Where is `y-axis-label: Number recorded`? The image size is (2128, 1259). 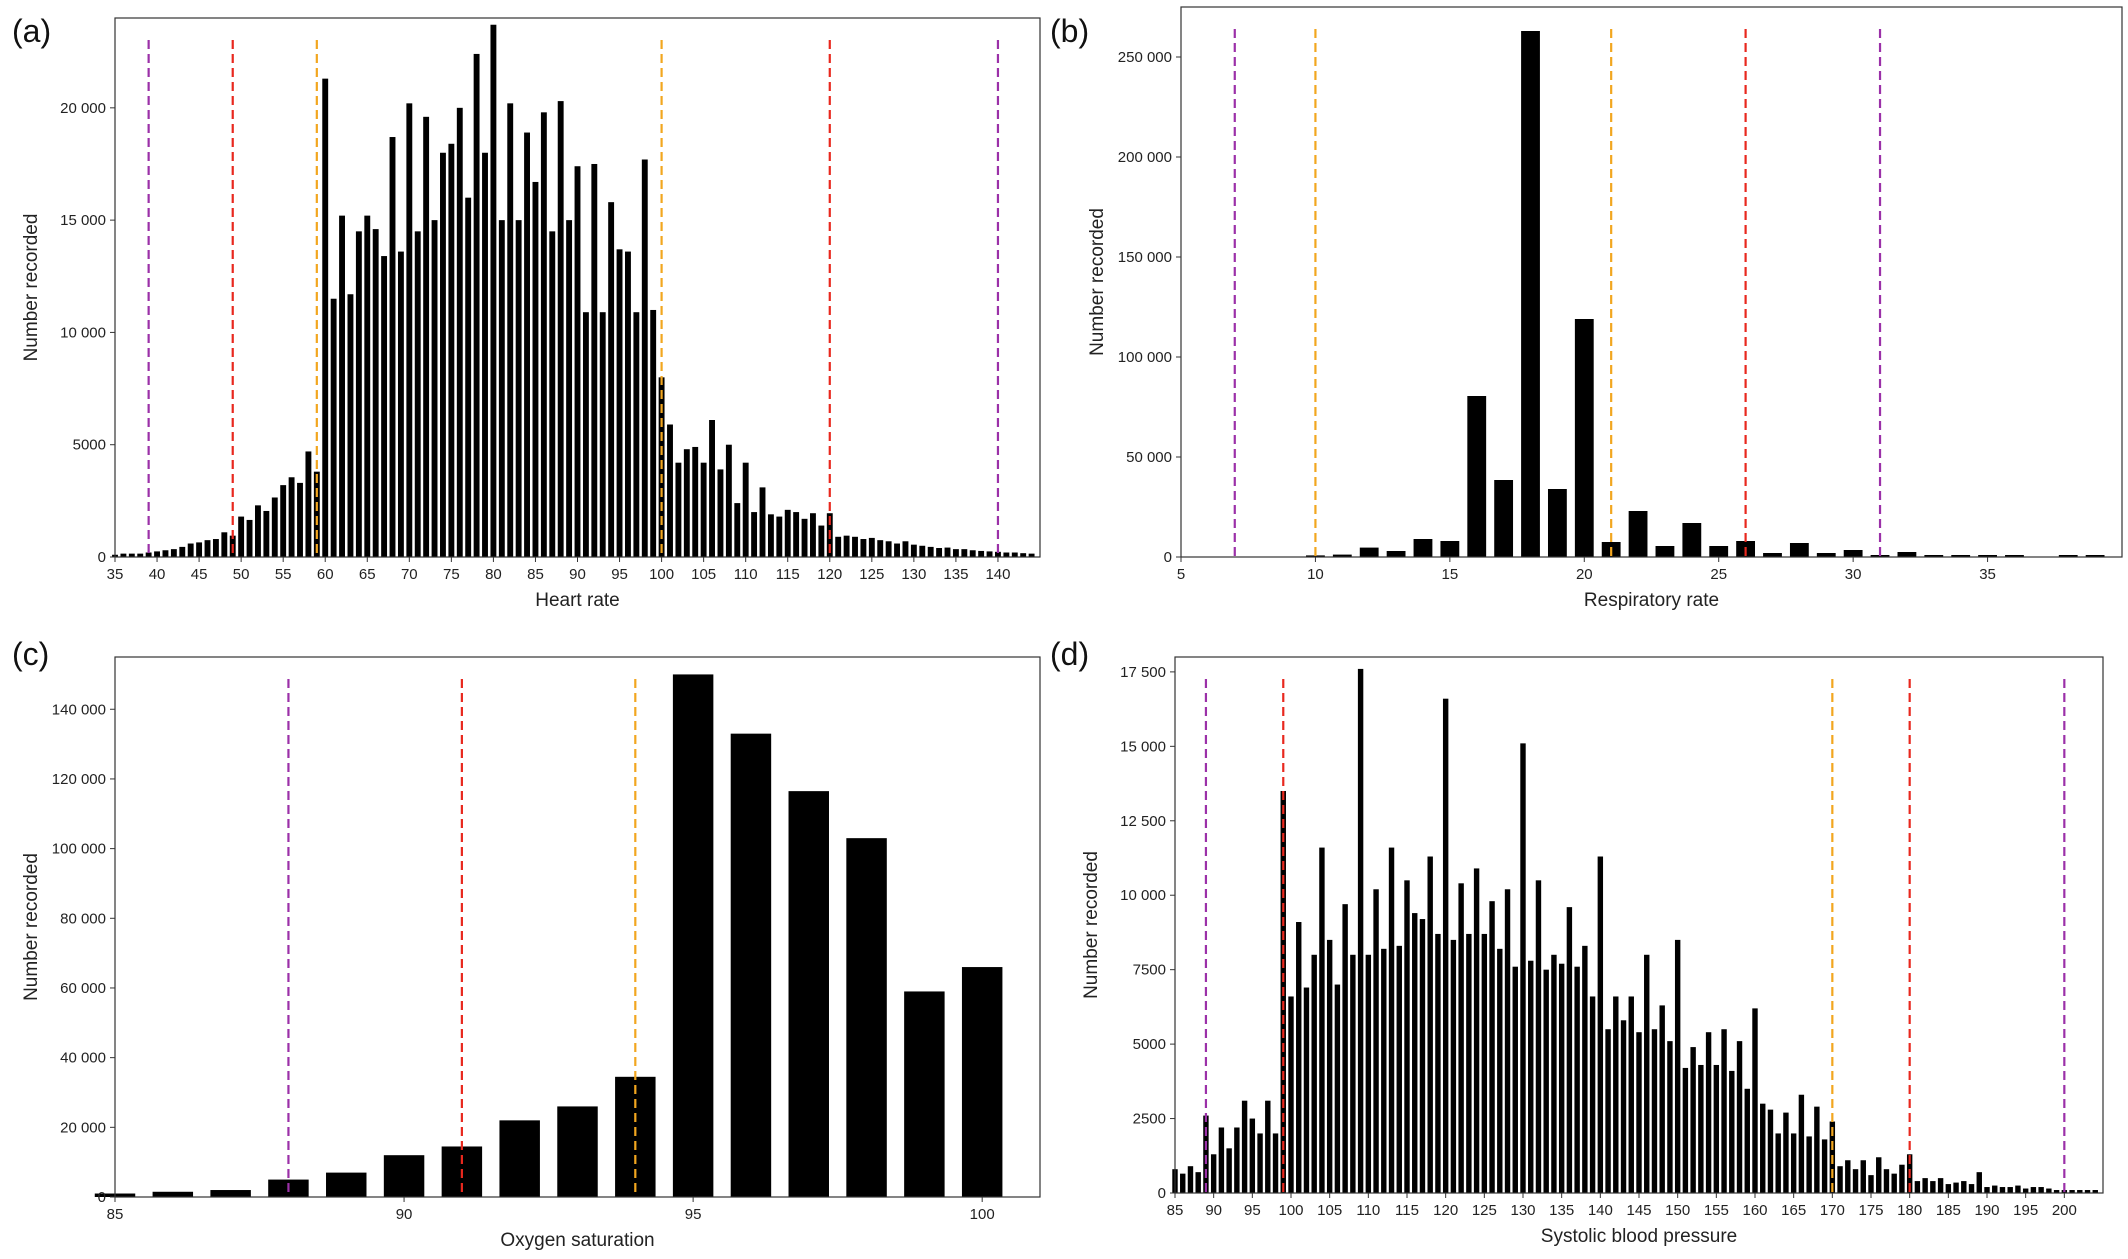
y-axis-label: Number recorded is located at coordinates (1097, 282).